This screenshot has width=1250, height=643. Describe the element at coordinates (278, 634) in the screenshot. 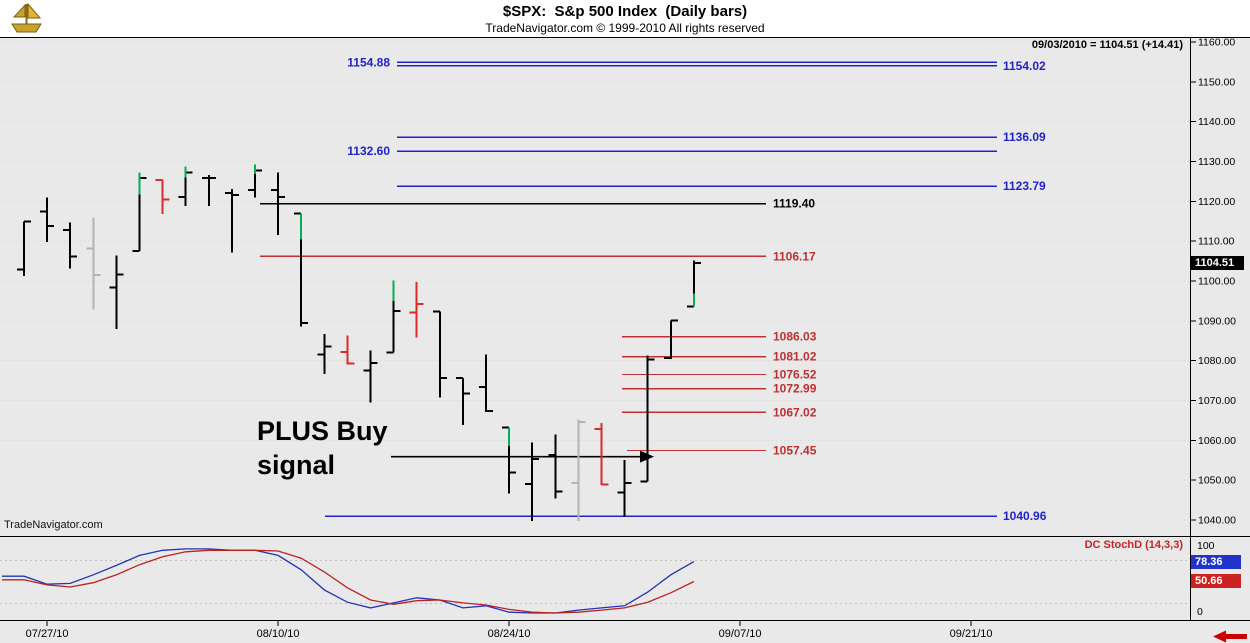

I see `date-axis-label: 08/10/10` at that location.